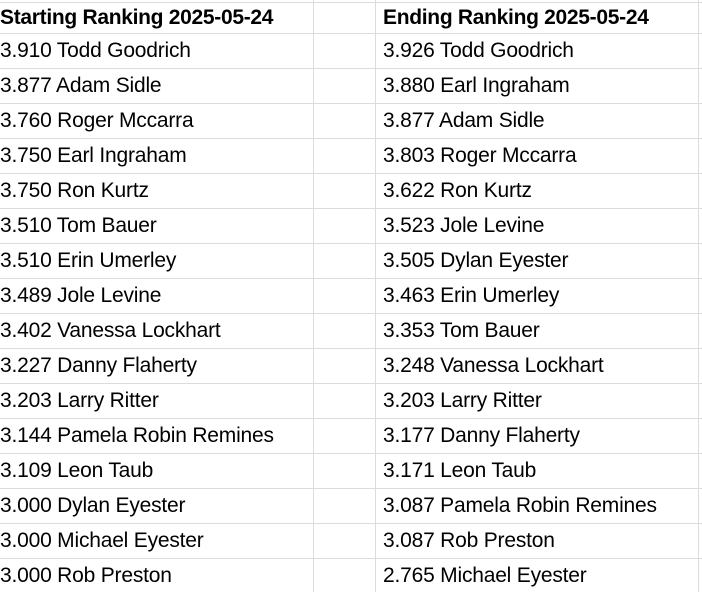  Describe the element at coordinates (157, 401) in the screenshot. I see `cell-starting-ranking: 3.203 Larry Ritter` at that location.